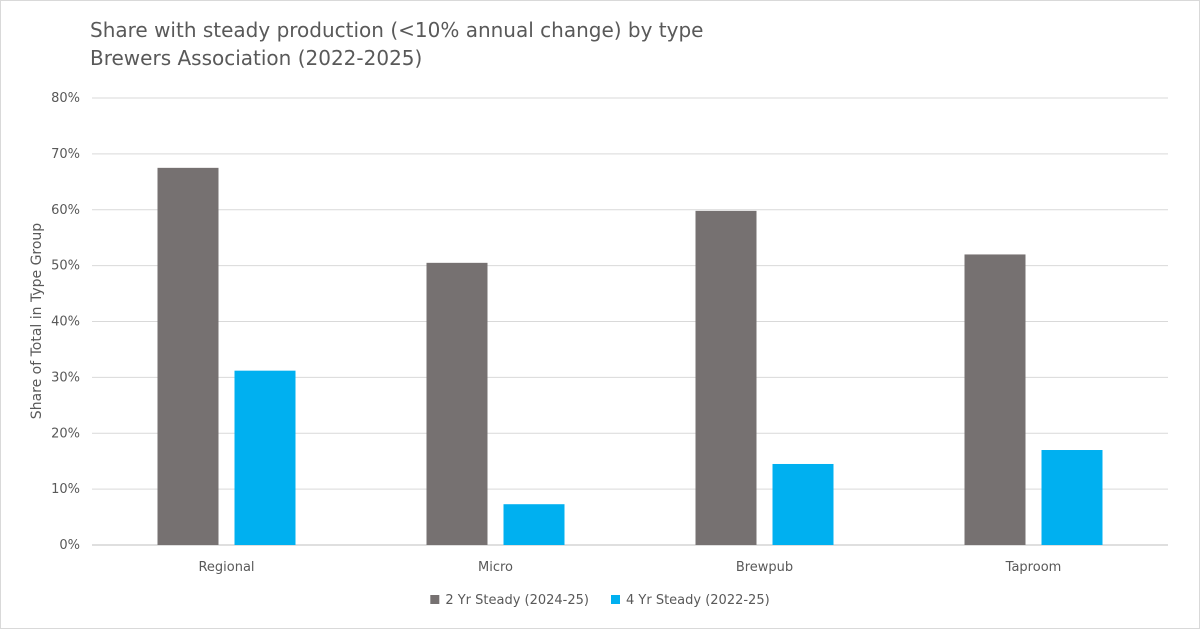 This screenshot has height=629, width=1200. What do you see at coordinates (764, 567) in the screenshot?
I see `x-category-label: Brewpub` at bounding box center [764, 567].